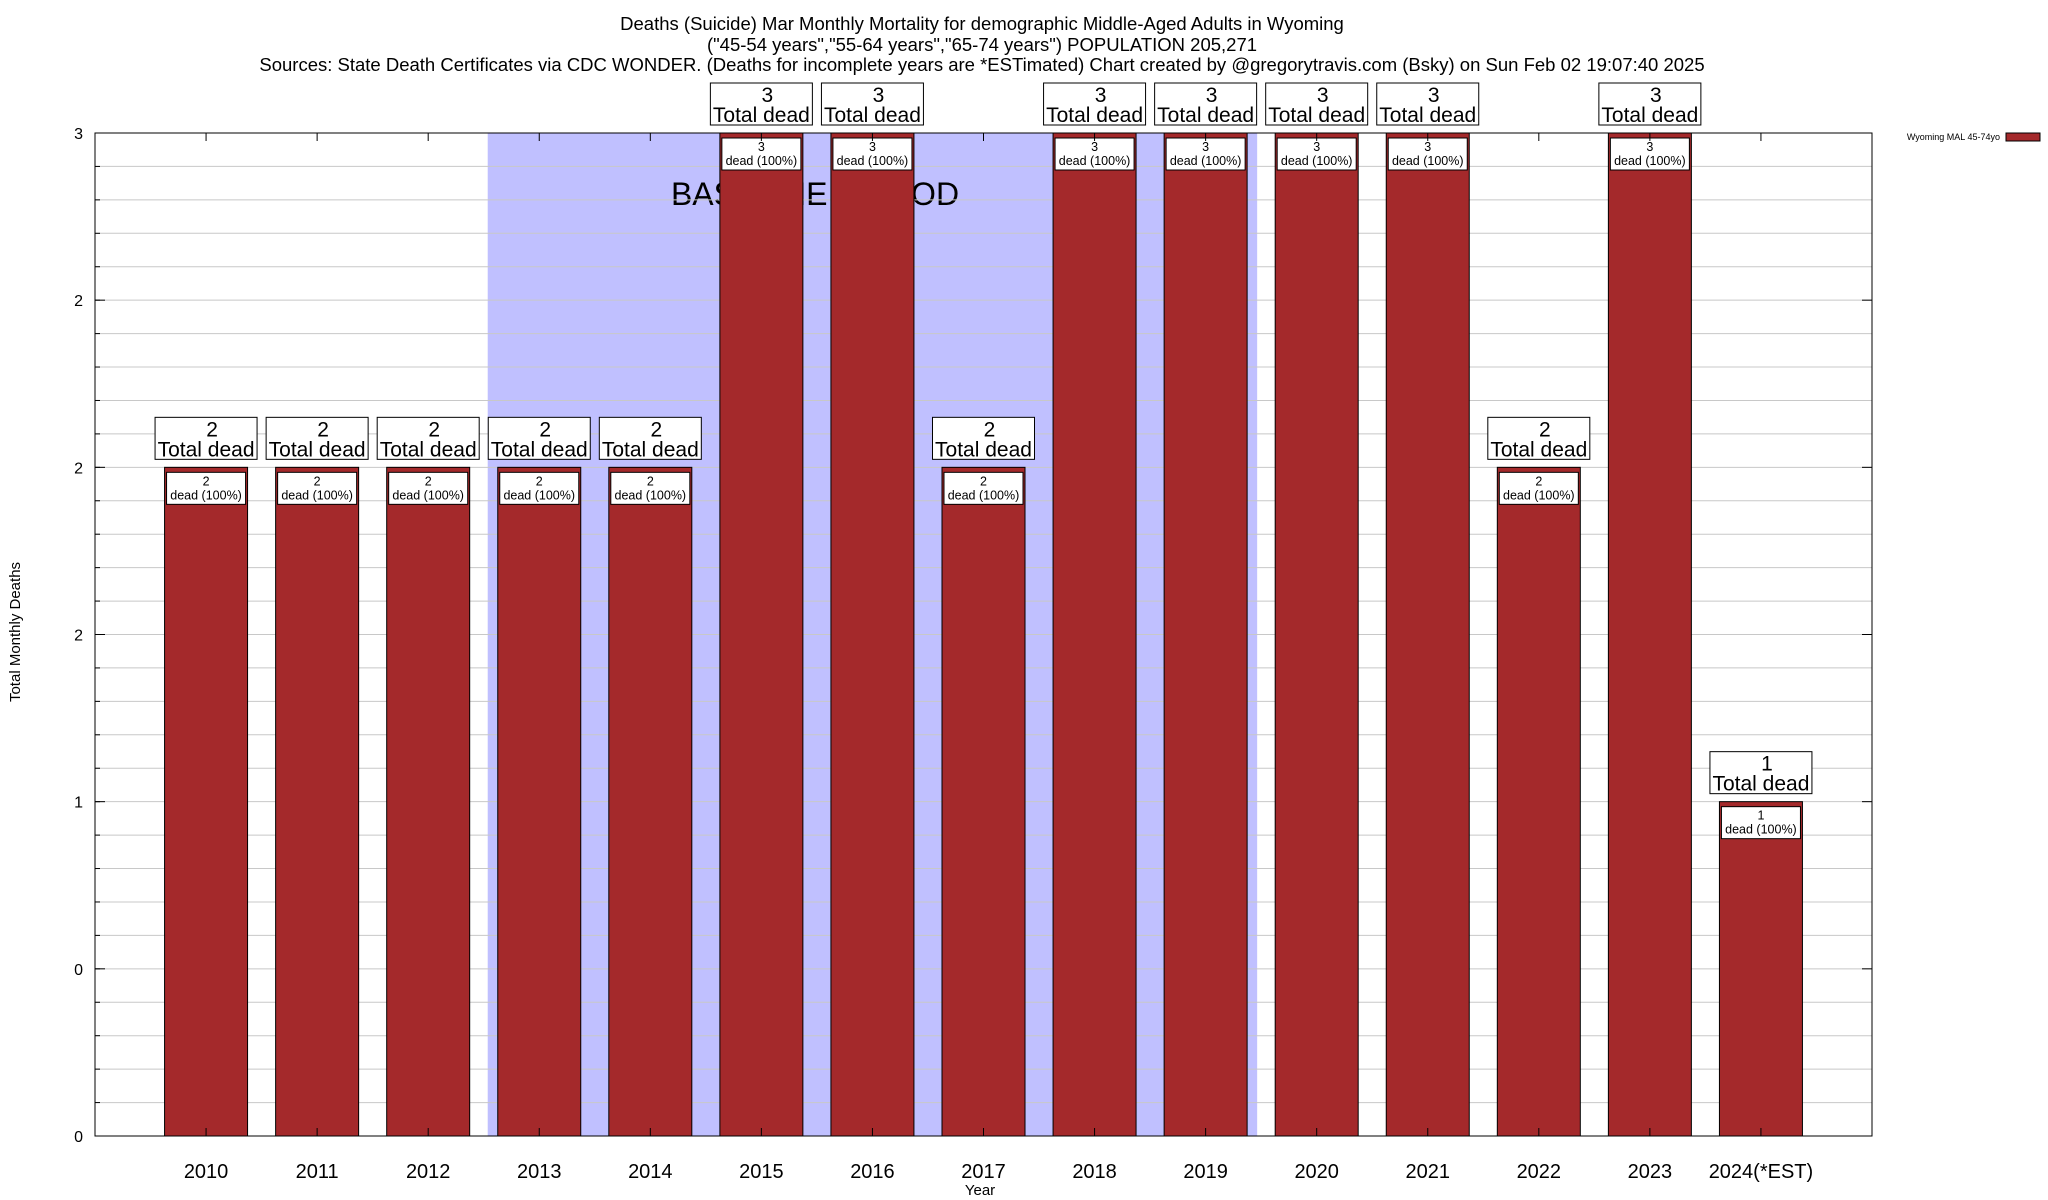 The width and height of the screenshot is (2048, 1200). What do you see at coordinates (1974, 137) in the screenshot?
I see `legend: Wyoming MAL 45-74yo` at bounding box center [1974, 137].